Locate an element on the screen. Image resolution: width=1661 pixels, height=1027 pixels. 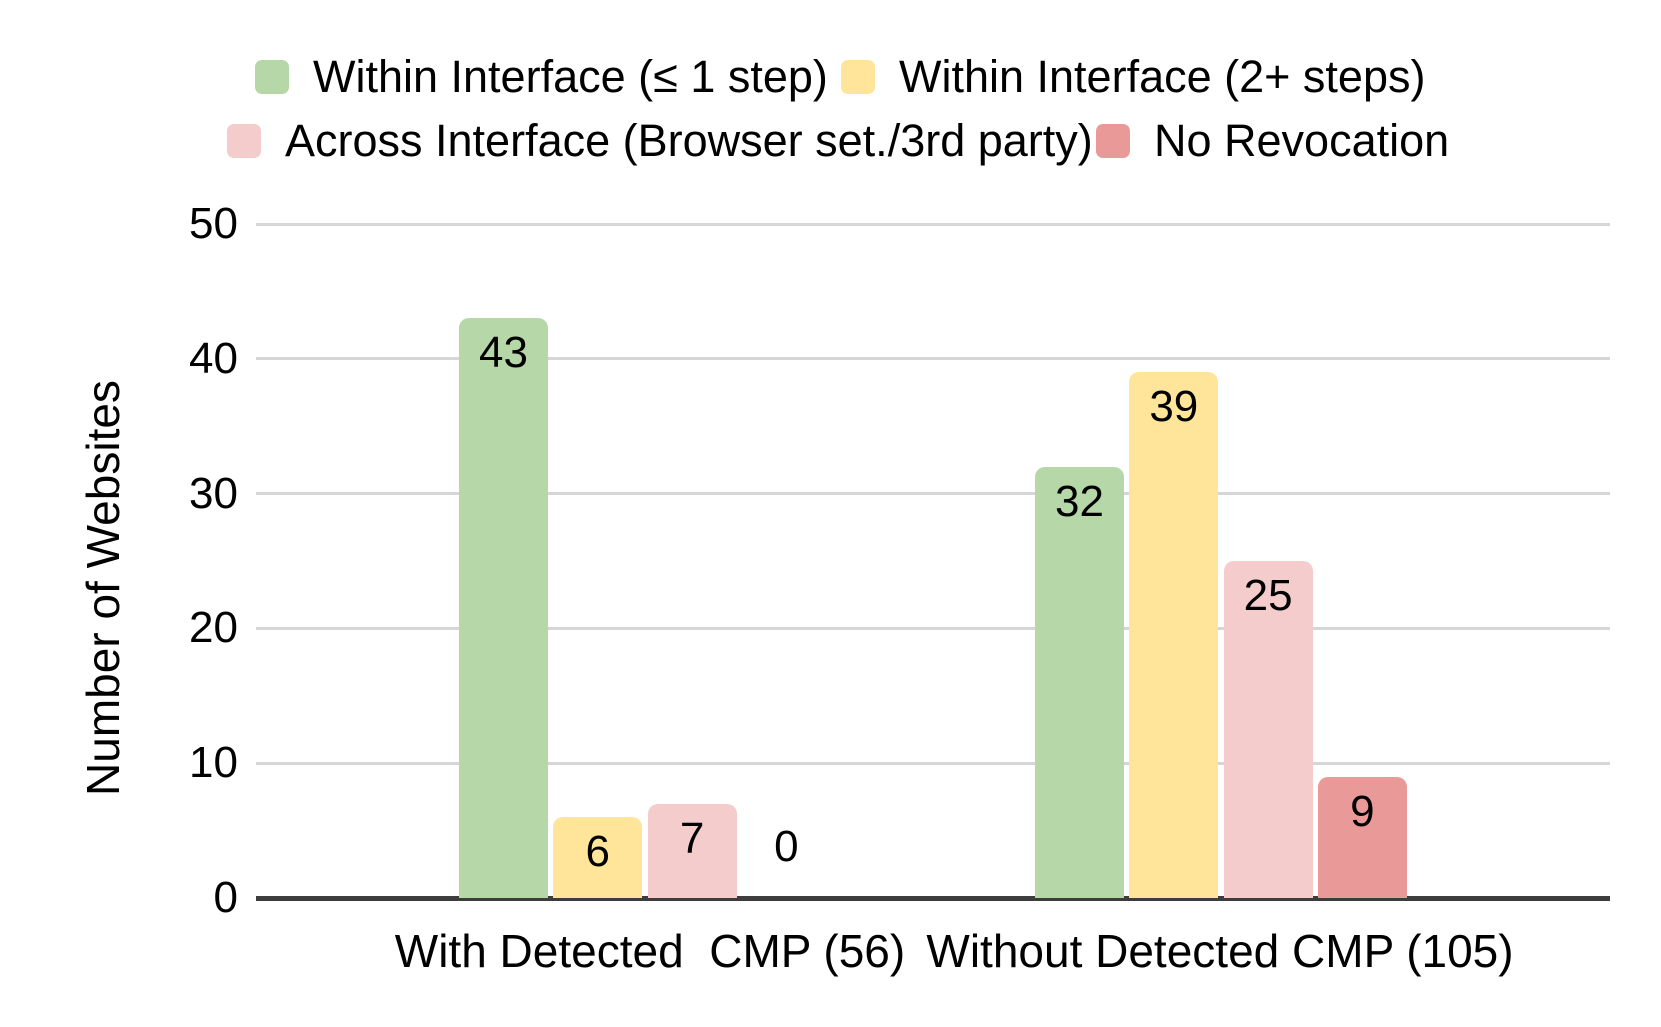
bar-value-label: 25 is located at coordinates (1268, 595).